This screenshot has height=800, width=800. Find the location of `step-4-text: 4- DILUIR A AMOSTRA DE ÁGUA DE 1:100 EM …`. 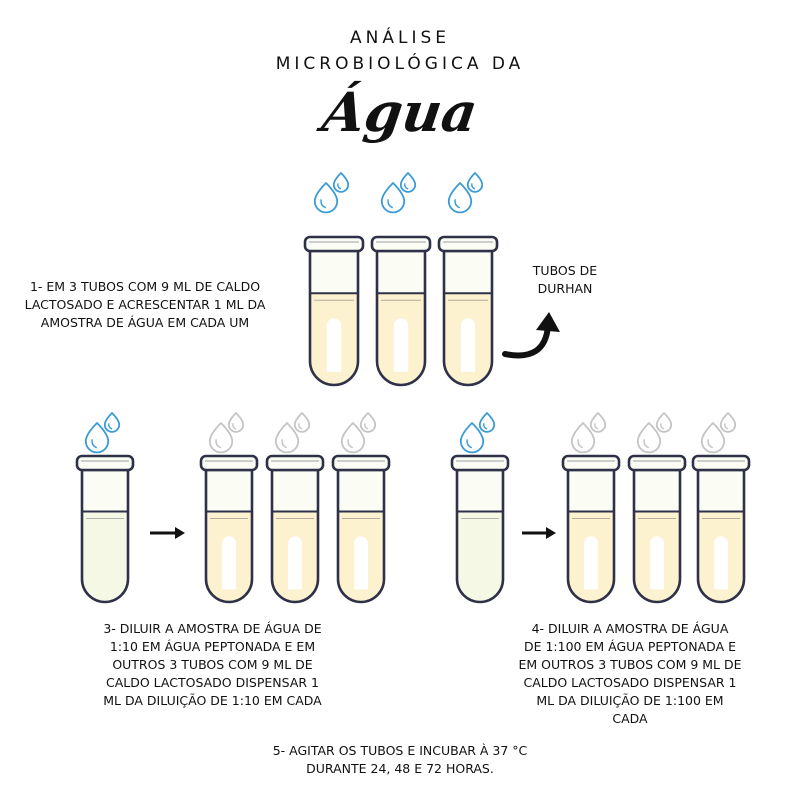

step-4-text: 4- DILUIR A AMOSTRA DE ÁGUA DE 1:100 EM … is located at coordinates (630, 674).